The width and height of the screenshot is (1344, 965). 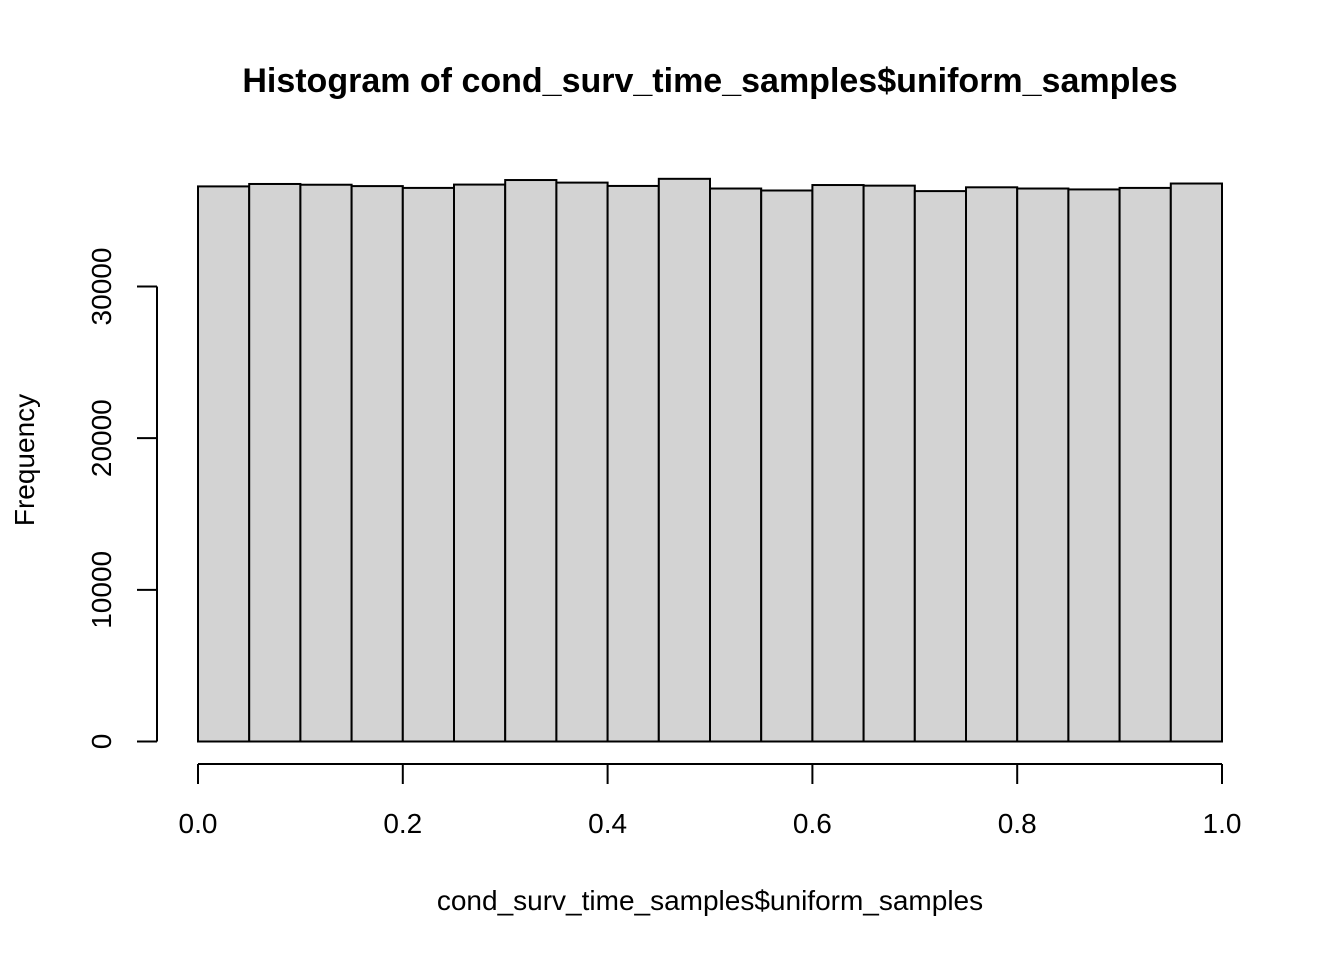 I want to click on y-axis: 0 10000 20000 30000, so click(x=122, y=499).